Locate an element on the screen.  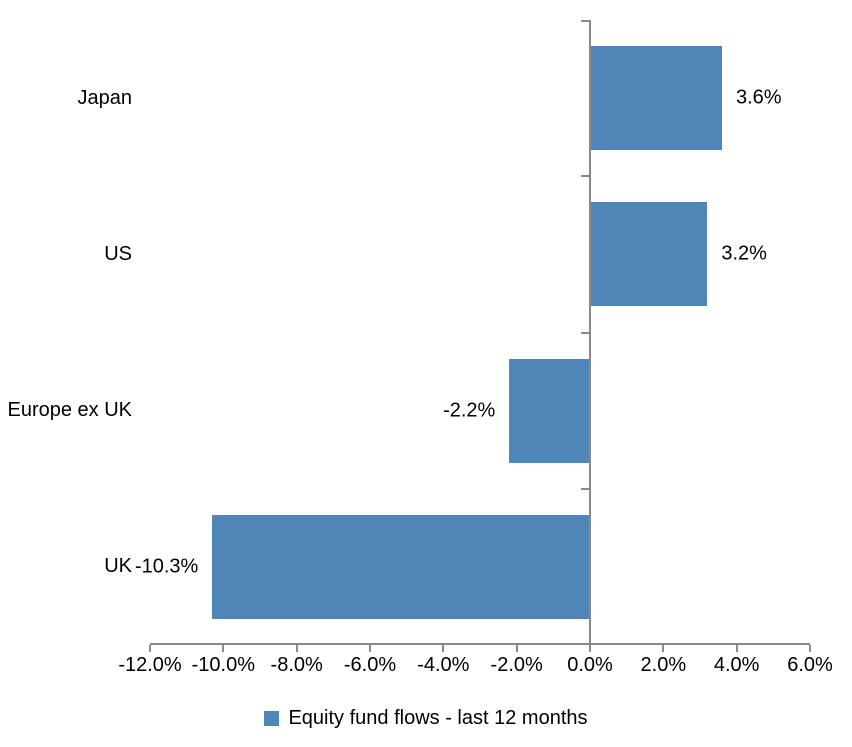
x-axis-tick-label: -2.0% is located at coordinates (516, 665).